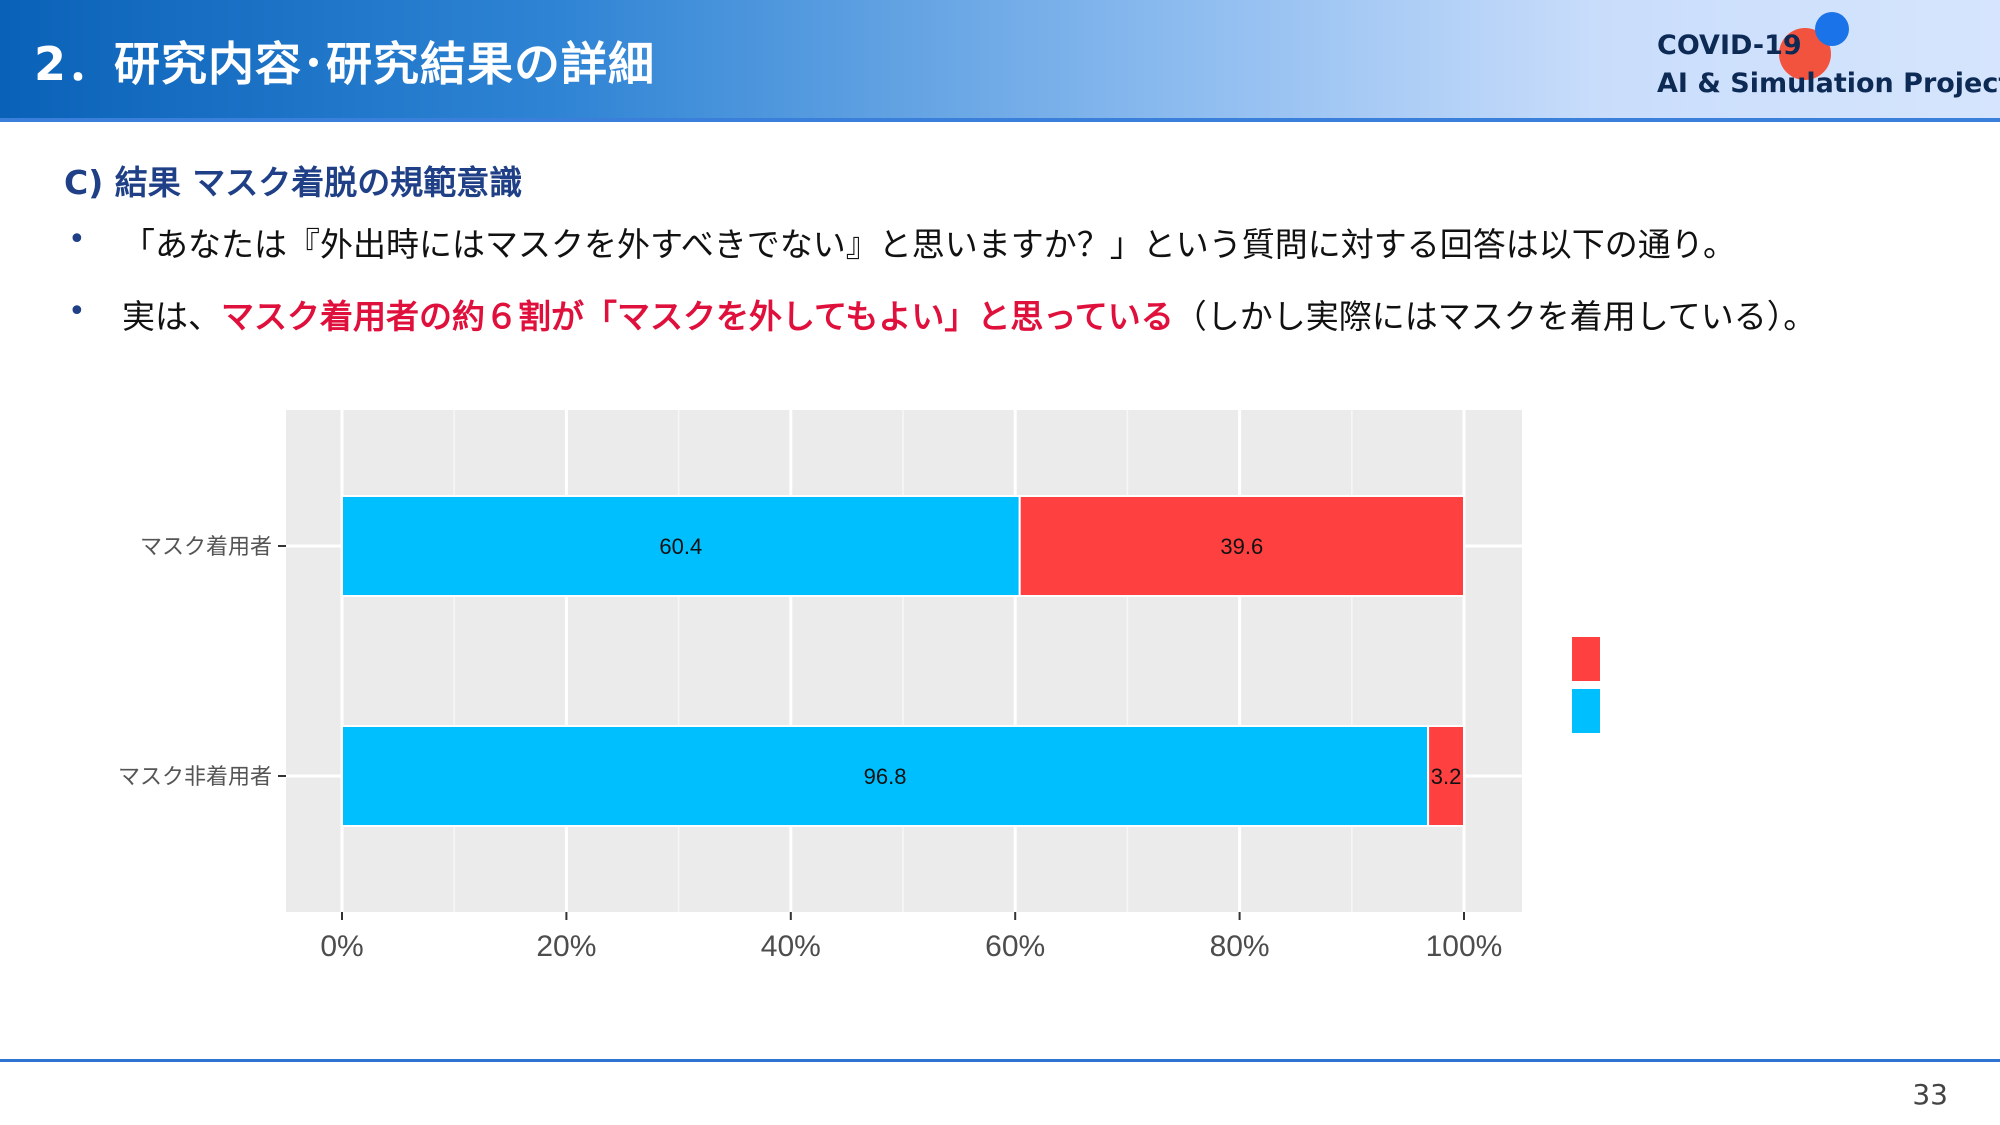 Image resolution: width=2000 pixels, height=1125 pixels. What do you see at coordinates (1015, 946) in the screenshot?
I see `x-tick-label: 60%` at bounding box center [1015, 946].